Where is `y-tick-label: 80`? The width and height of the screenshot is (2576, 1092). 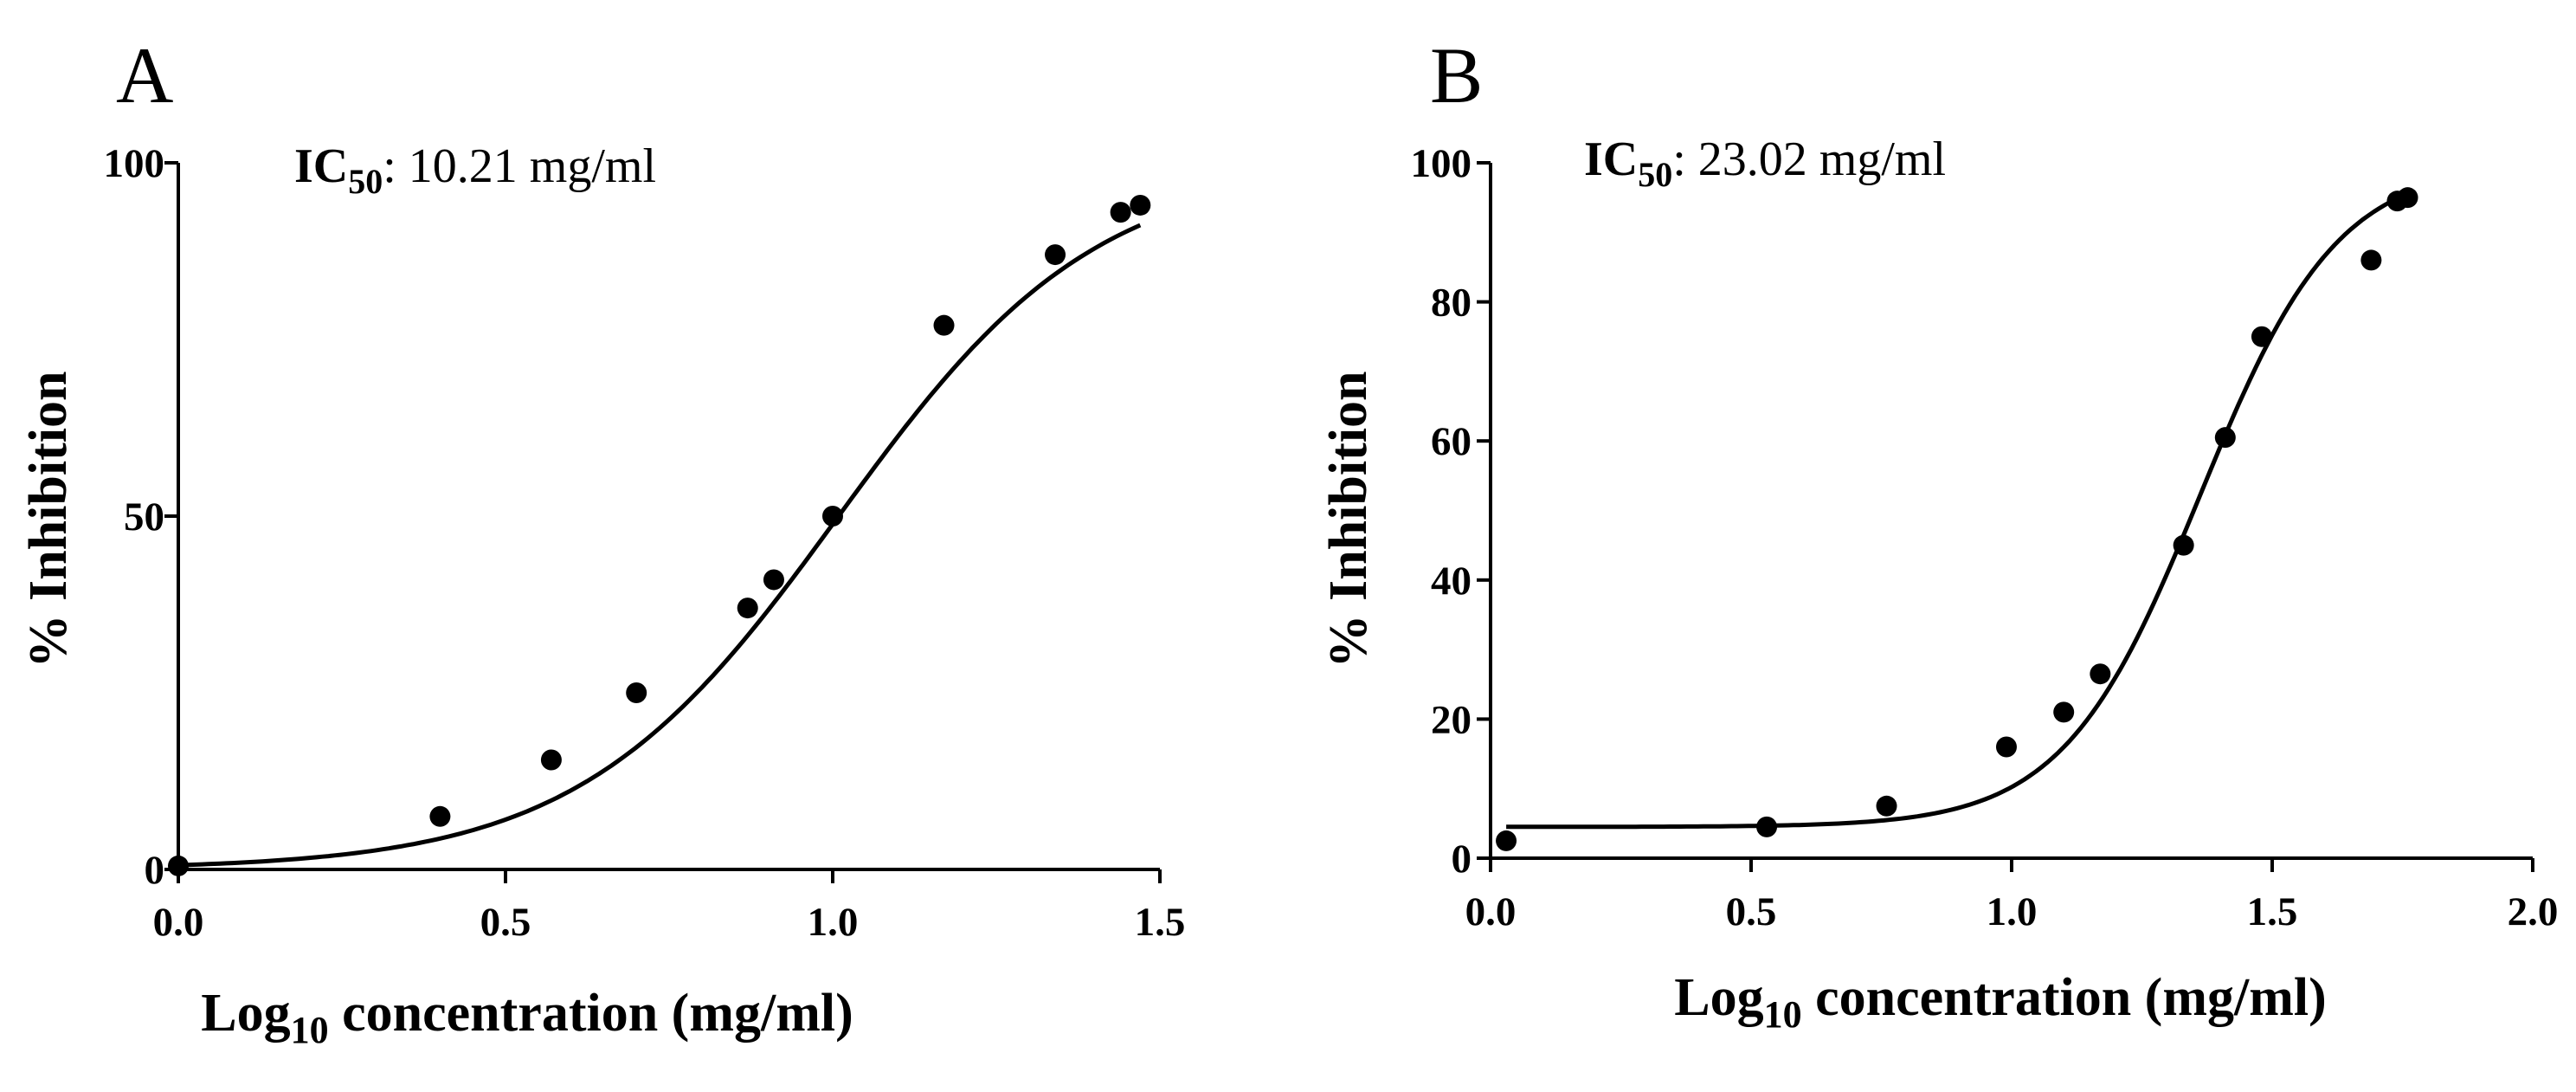 y-tick-label: 80 is located at coordinates (1451, 303).